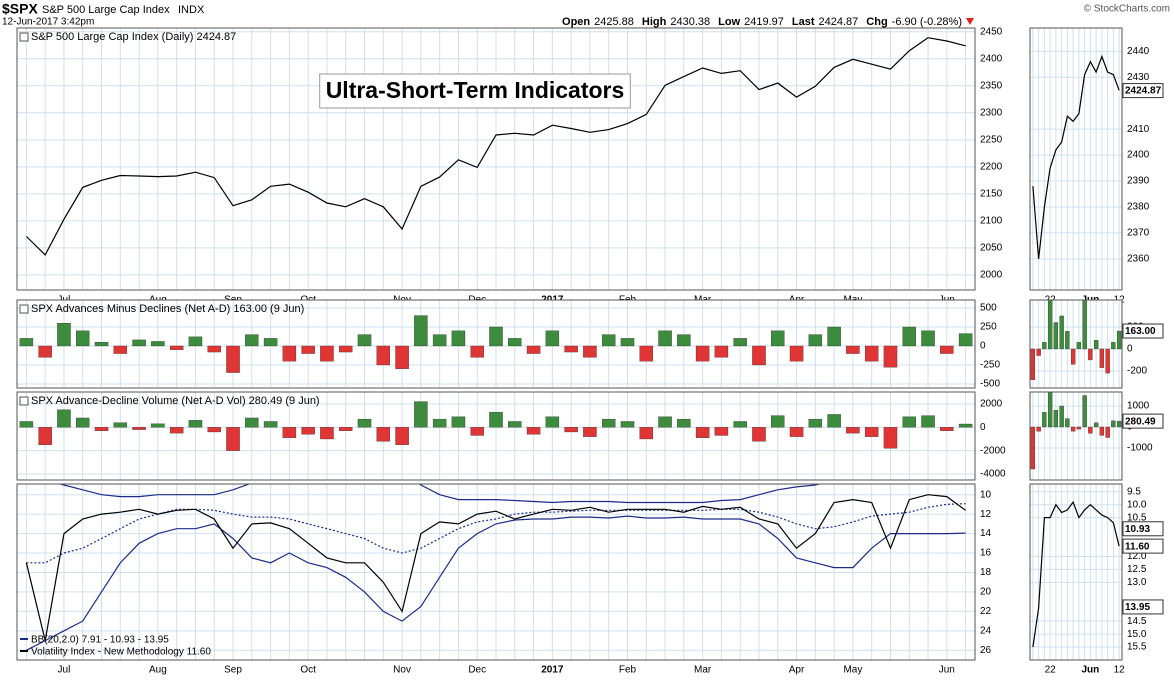 This screenshot has height=680, width=1174. I want to click on annotation-box: Ultra-Short-Term Indicators, so click(475, 91).